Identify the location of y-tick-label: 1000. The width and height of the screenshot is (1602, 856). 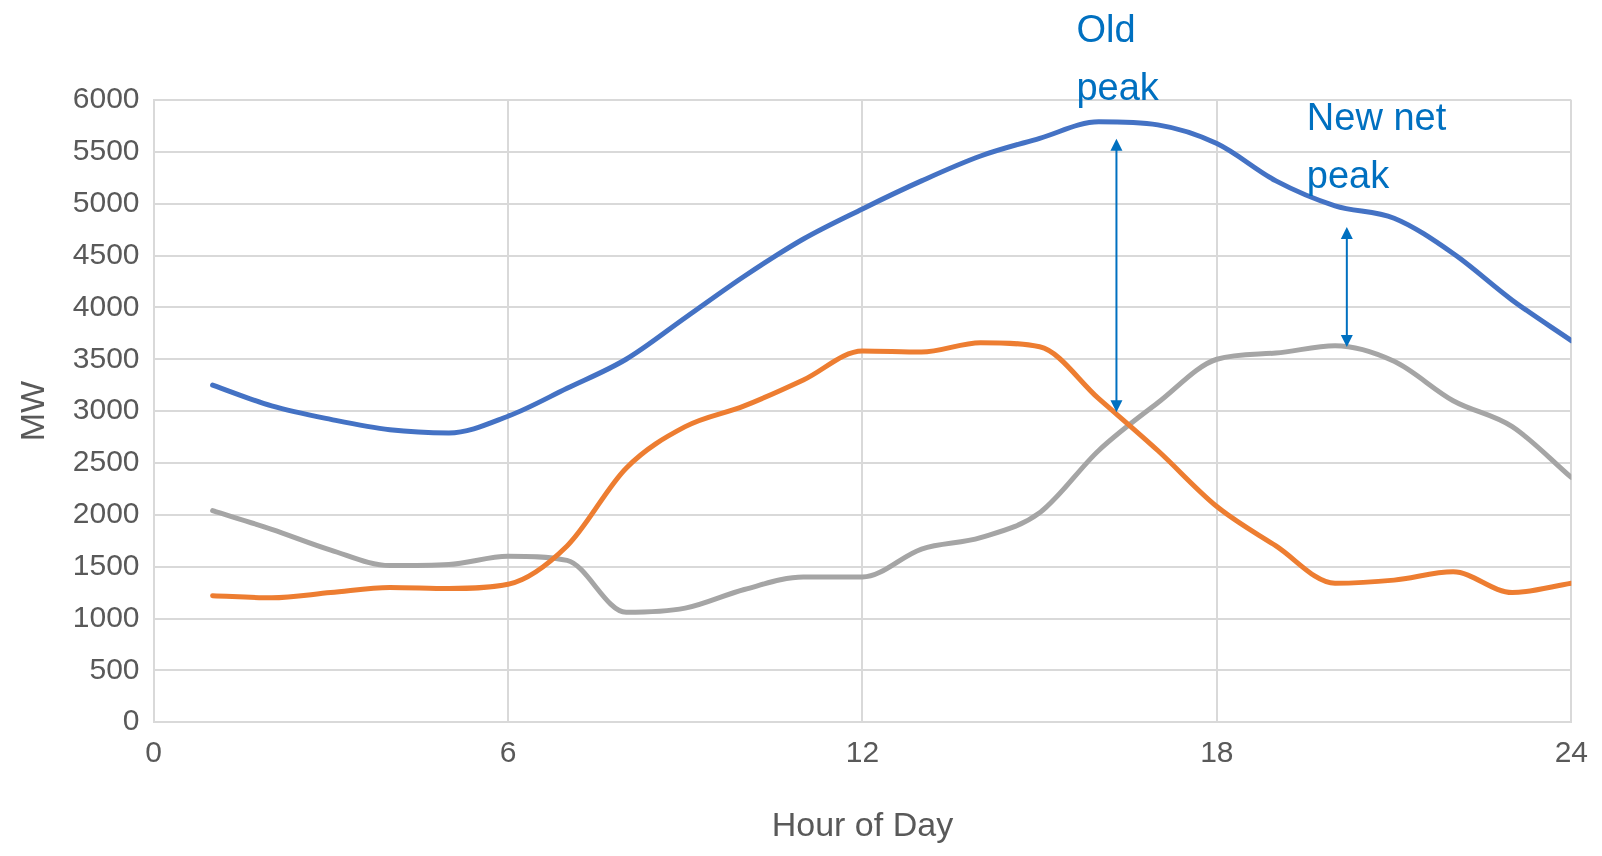
(106, 616).